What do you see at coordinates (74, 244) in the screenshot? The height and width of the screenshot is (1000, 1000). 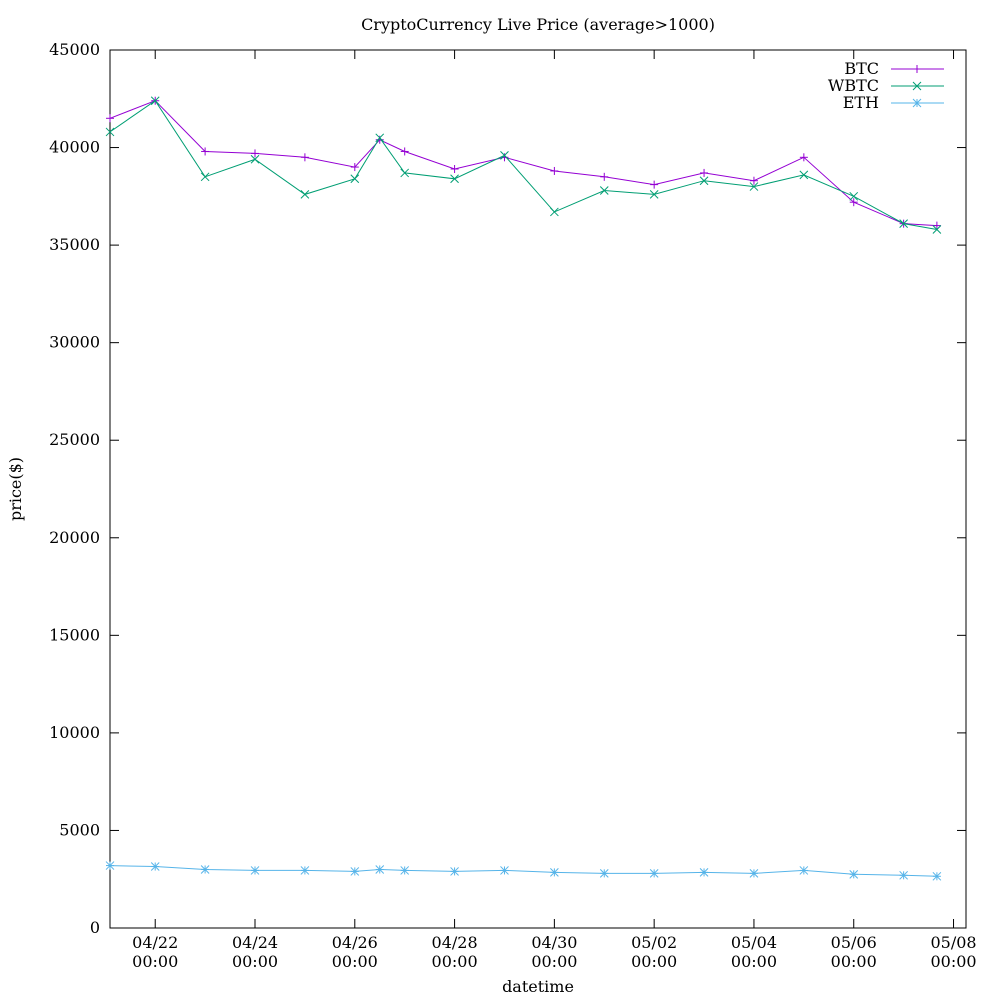 I see `y-tick-label: 35000` at bounding box center [74, 244].